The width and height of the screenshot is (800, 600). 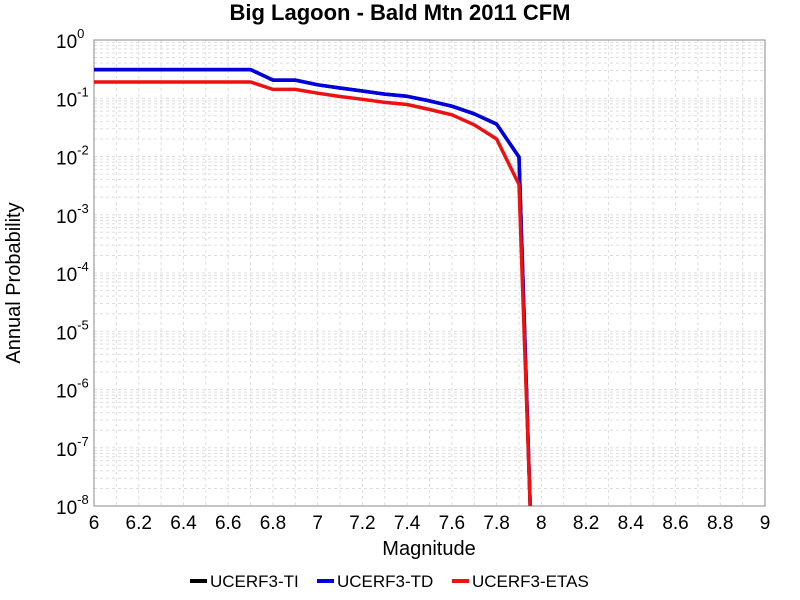 I want to click on y-tick-label: 10⁻², so click(x=72, y=156).